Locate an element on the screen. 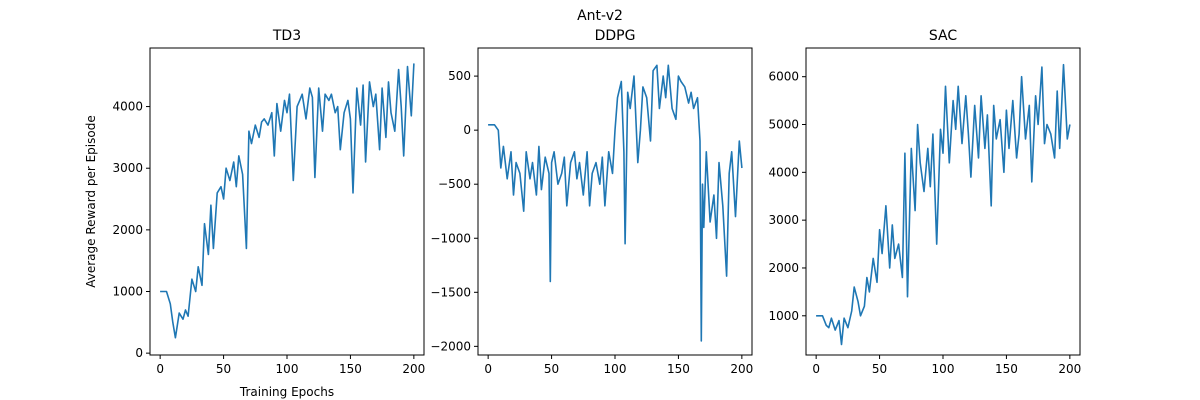 The image size is (1200, 400). td3-x-tick-label: 100 is located at coordinates (287, 369).